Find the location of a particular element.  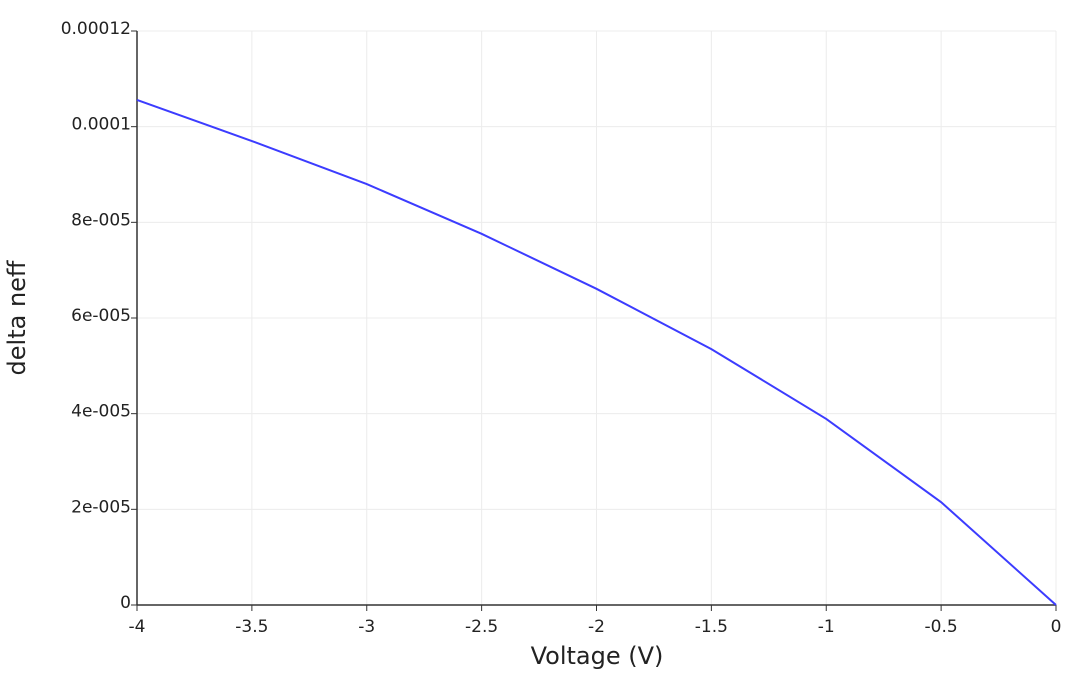

x-tick-label: -2 is located at coordinates (596, 627).